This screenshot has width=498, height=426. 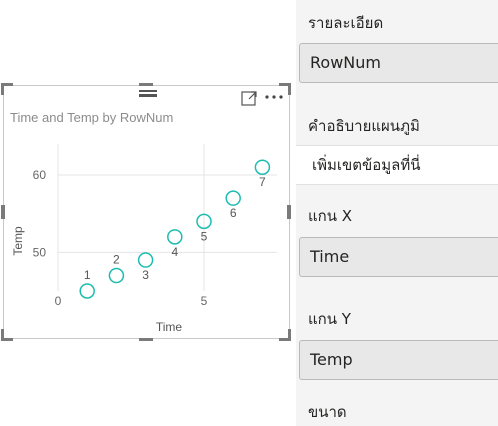 I want to click on x-tick-label: 0, so click(x=58, y=301).